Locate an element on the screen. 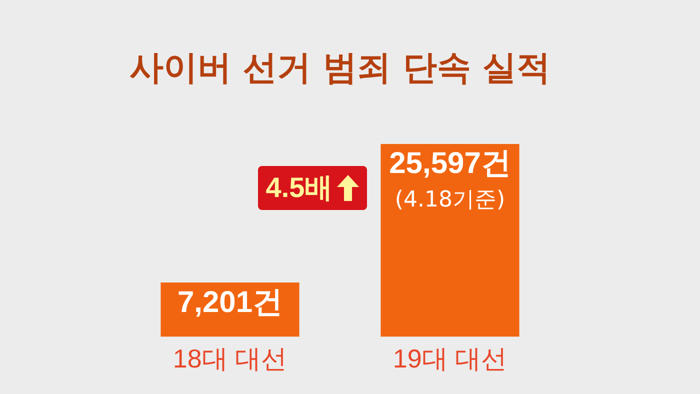 The image size is (700, 394). data-label: 7,201건 is located at coordinates (230, 302).